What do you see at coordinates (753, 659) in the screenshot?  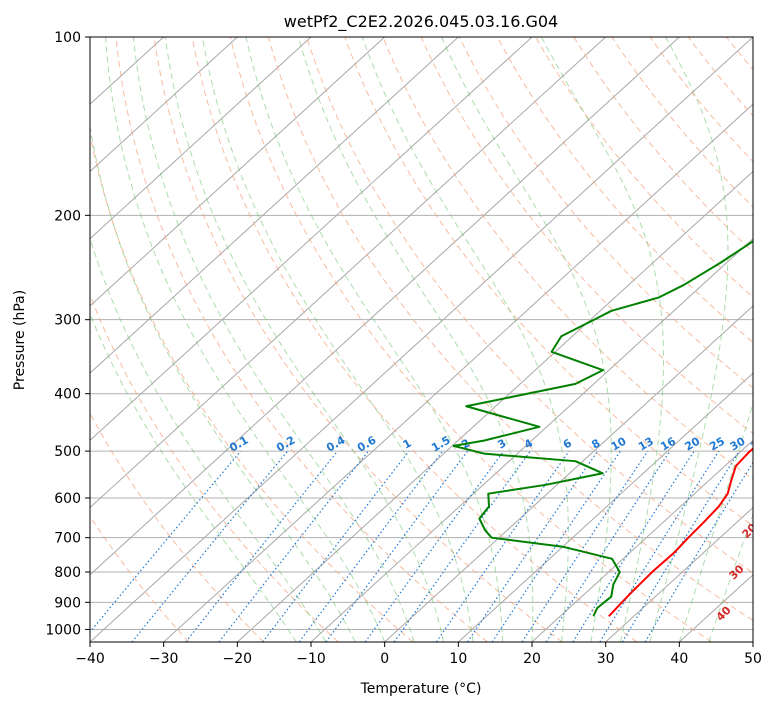 I see `x-tick-label: 50` at bounding box center [753, 659].